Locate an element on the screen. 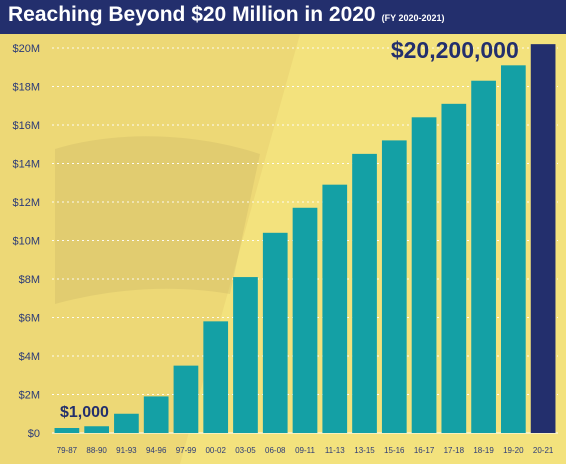  chart-title-text: Reaching Beyond $20 Million in 2020 is located at coordinates (192, 14).